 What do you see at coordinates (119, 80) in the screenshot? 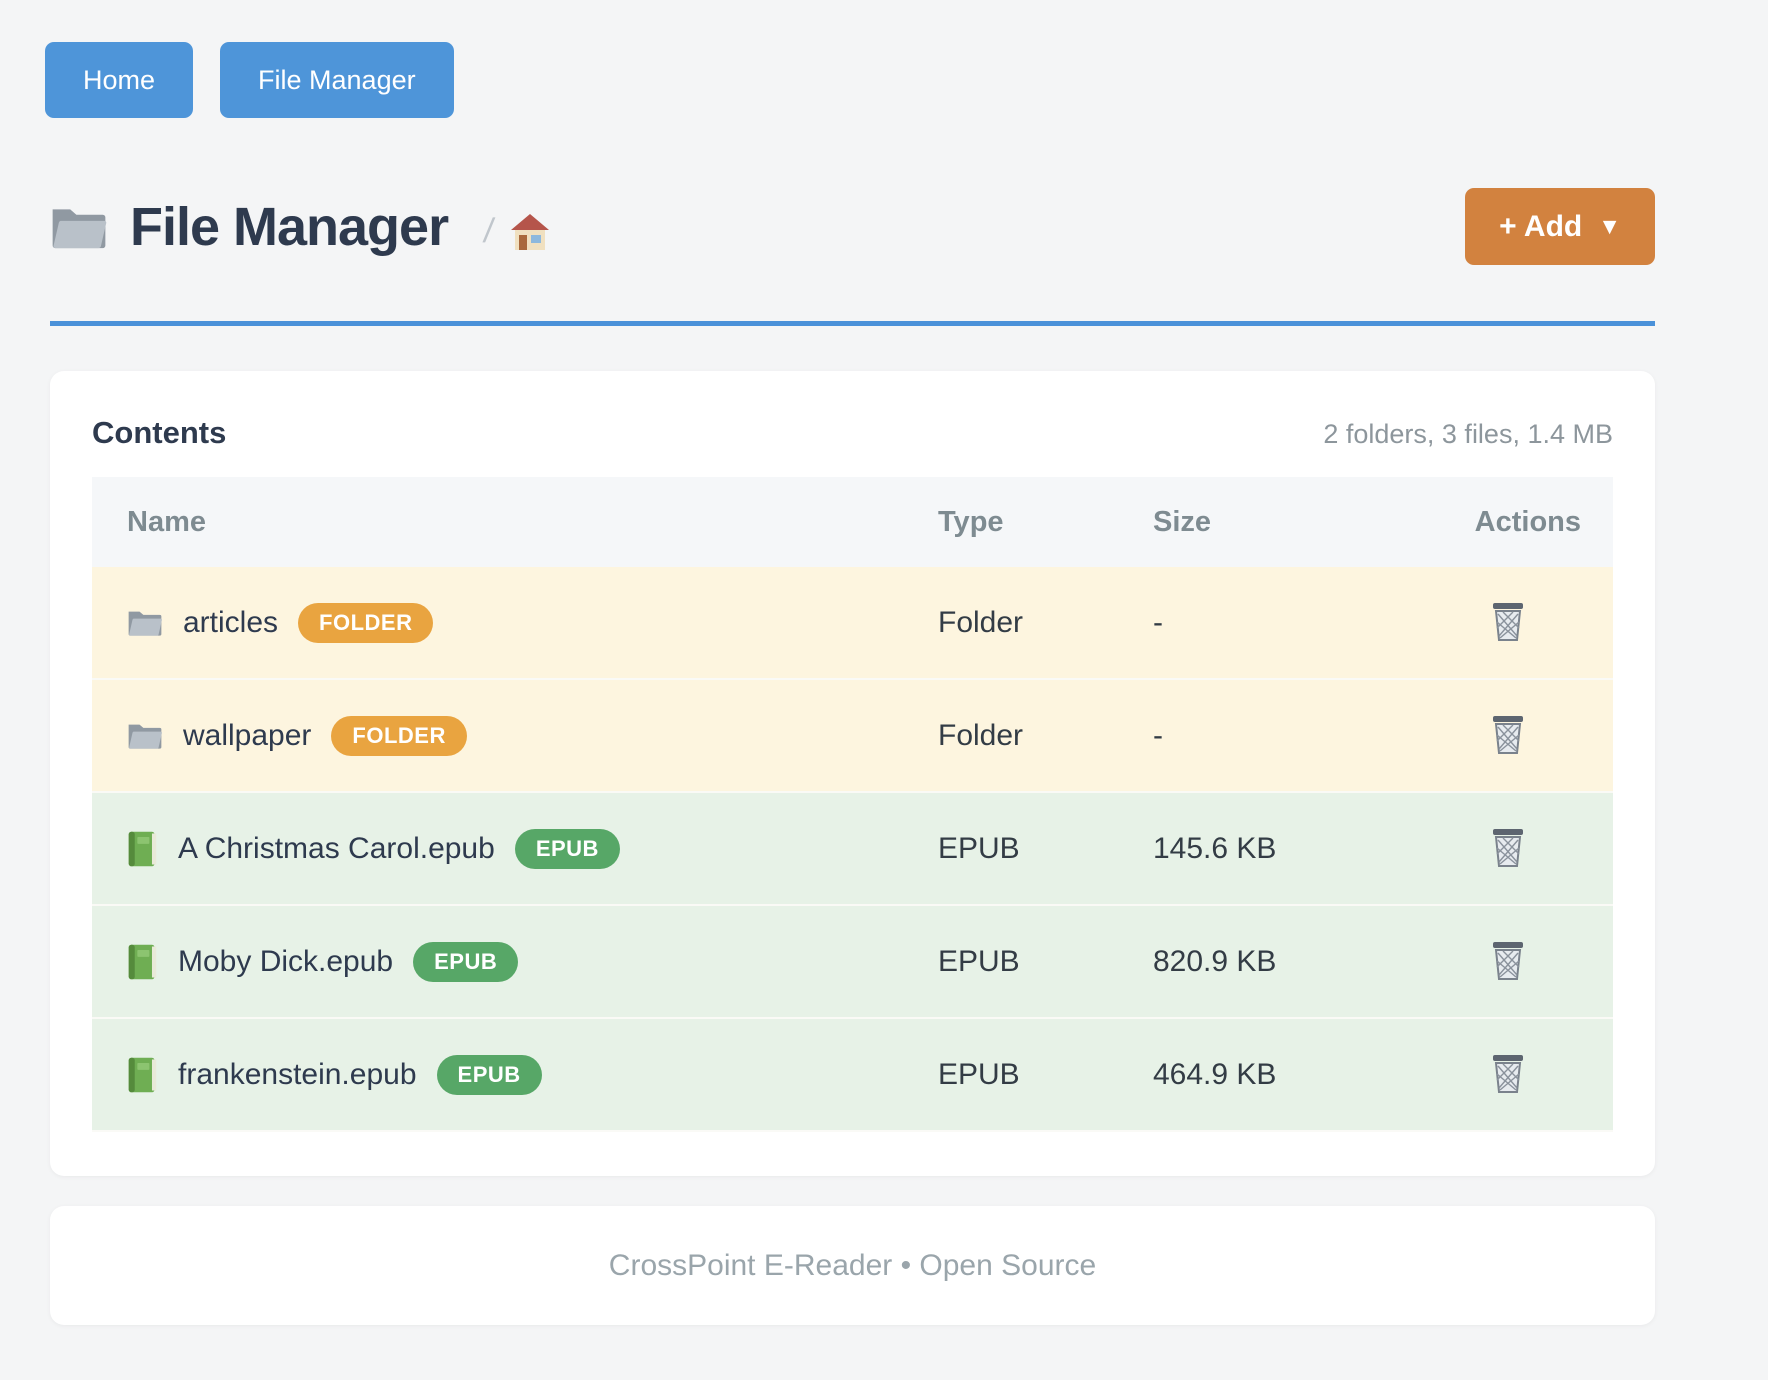
I see `nav-home-button: Home` at bounding box center [119, 80].